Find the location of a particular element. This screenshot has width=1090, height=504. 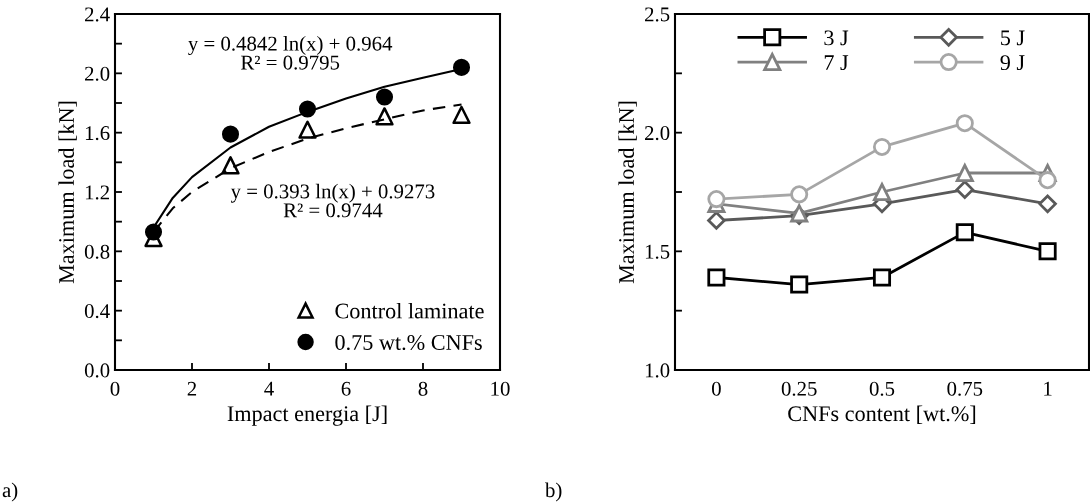

x-tick-label: 1 is located at coordinates (1048, 388).